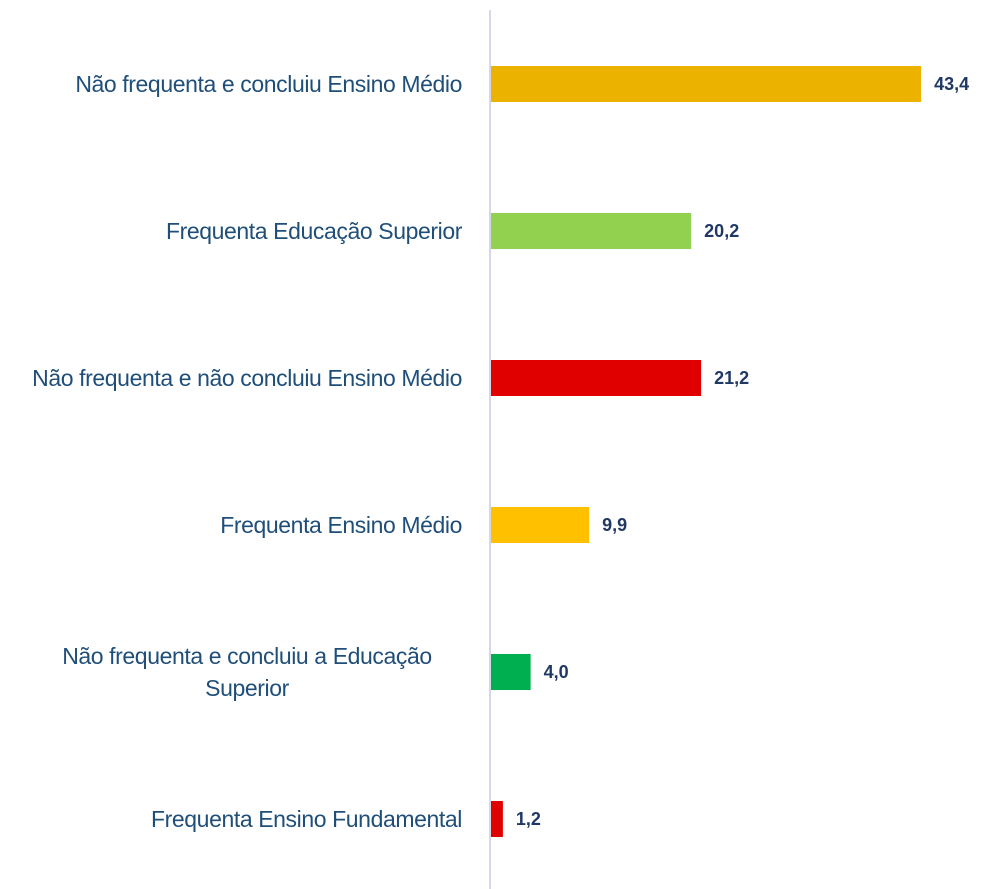 This screenshot has height=889, width=987. What do you see at coordinates (528, 819) in the screenshot?
I see `value-label: 1,2` at bounding box center [528, 819].